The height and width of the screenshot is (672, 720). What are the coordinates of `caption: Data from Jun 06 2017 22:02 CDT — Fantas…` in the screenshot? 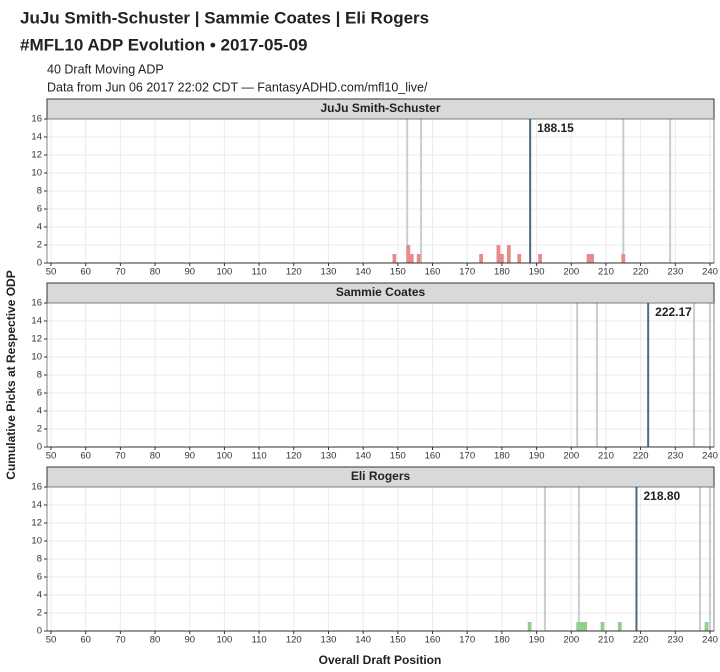 It's located at (237, 87).